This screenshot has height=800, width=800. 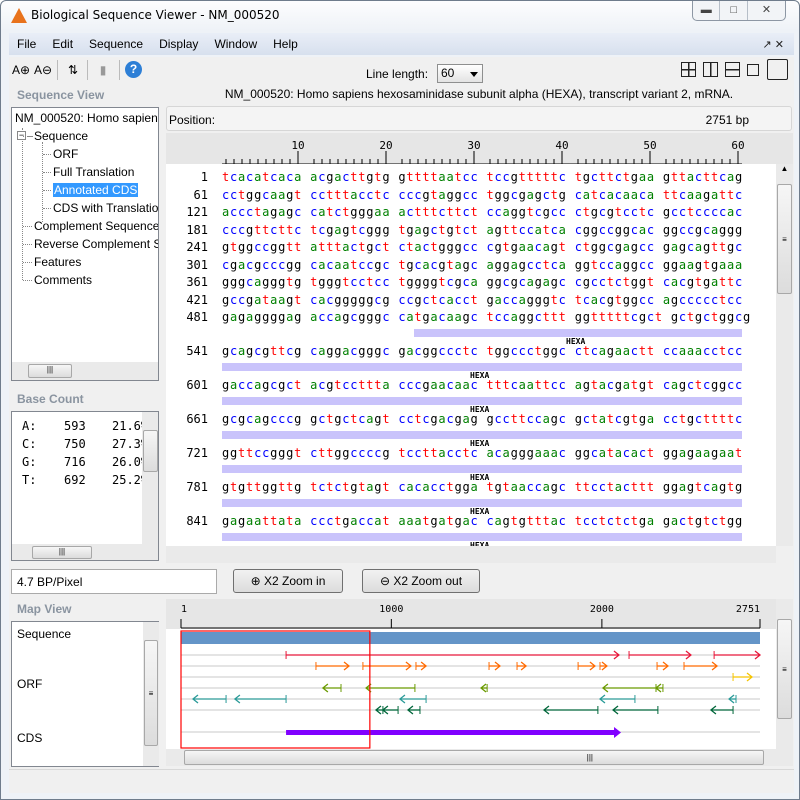 I want to click on tree-item-label: Sequence, so click(x=61, y=136).